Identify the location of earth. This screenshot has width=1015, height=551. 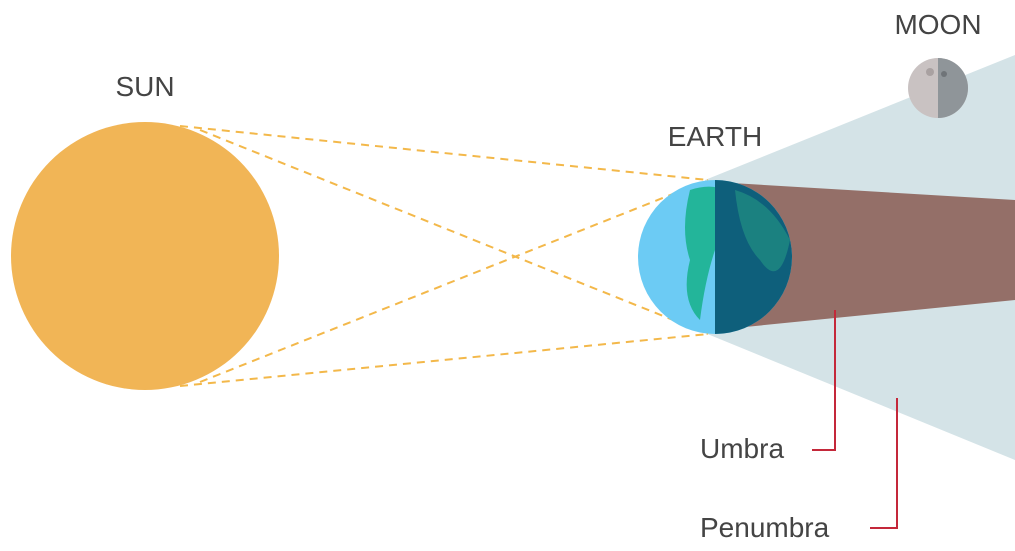
(715, 257).